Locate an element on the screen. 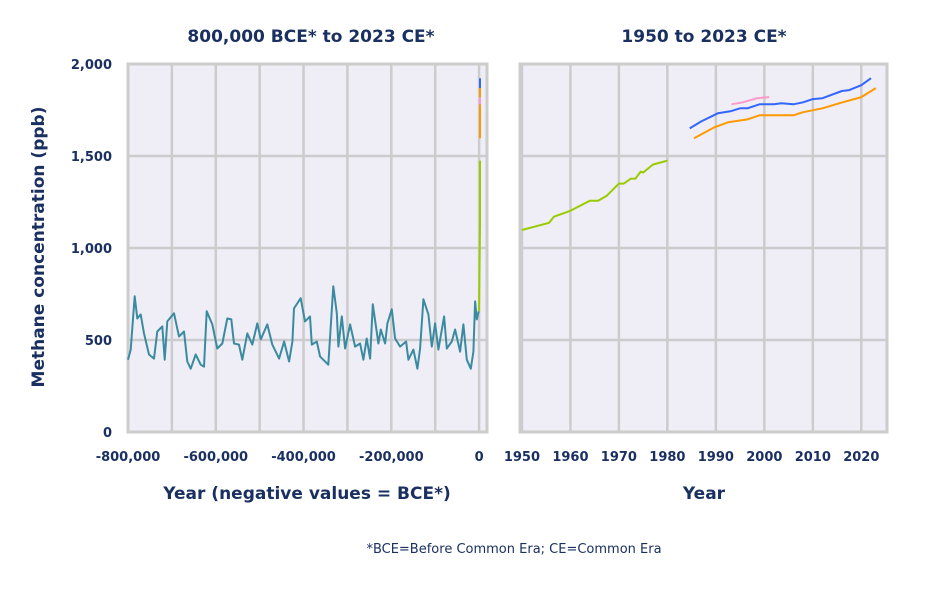  right-panel-title: 1950 to 2023 CE* is located at coordinates (703, 37).